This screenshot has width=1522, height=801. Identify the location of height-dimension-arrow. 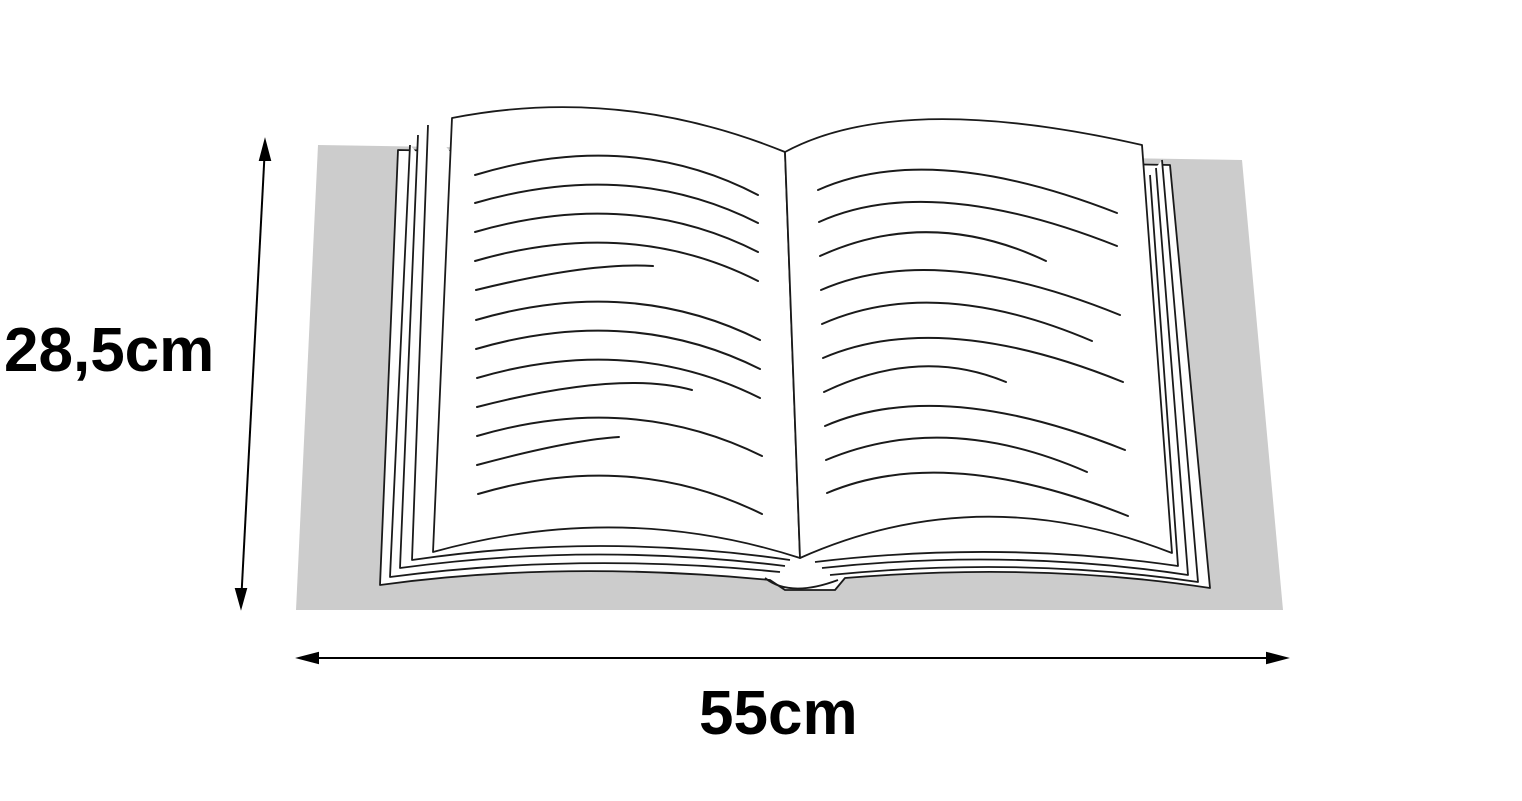
(253, 374).